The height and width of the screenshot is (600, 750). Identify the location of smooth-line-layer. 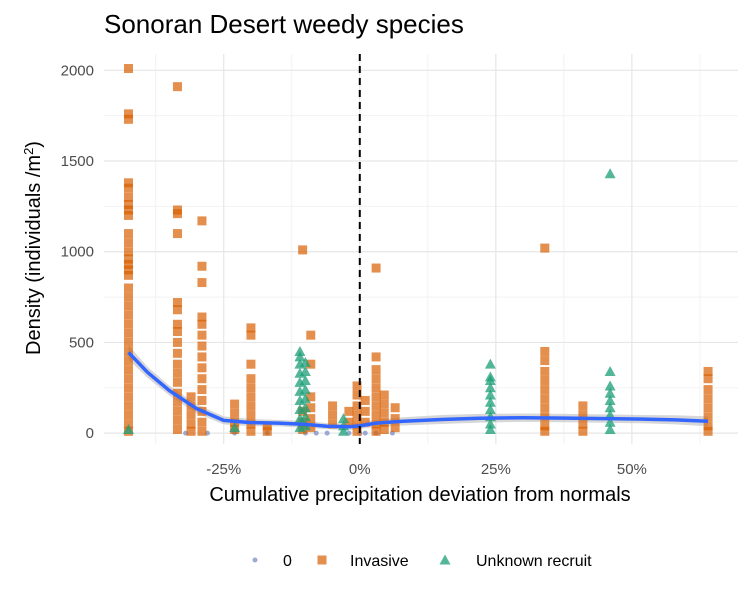
(418, 390).